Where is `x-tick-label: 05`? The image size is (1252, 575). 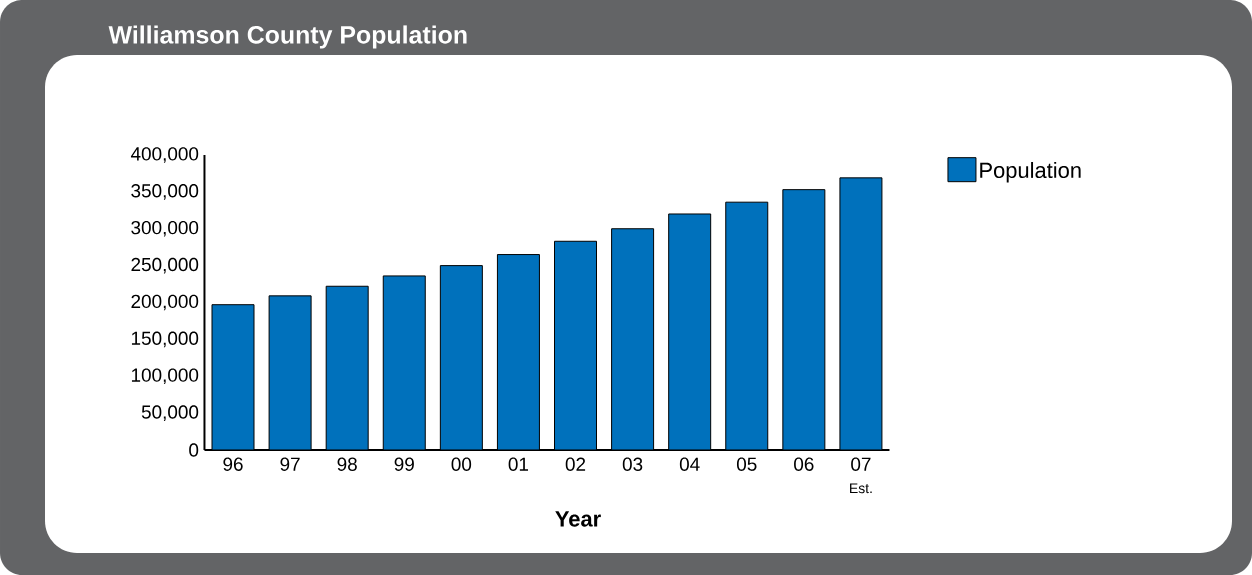
x-tick-label: 05 is located at coordinates (746, 464).